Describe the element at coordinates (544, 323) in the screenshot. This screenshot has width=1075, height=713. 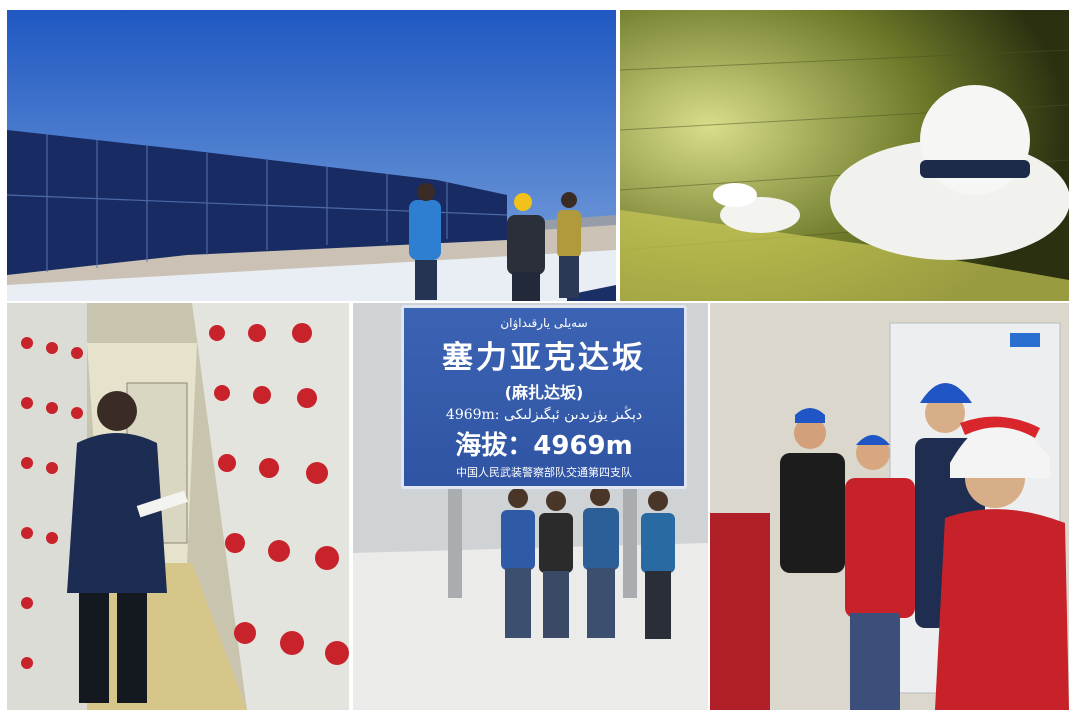
I see `sign-uyghur-name: سەيلى يارقىداۋان` at that location.